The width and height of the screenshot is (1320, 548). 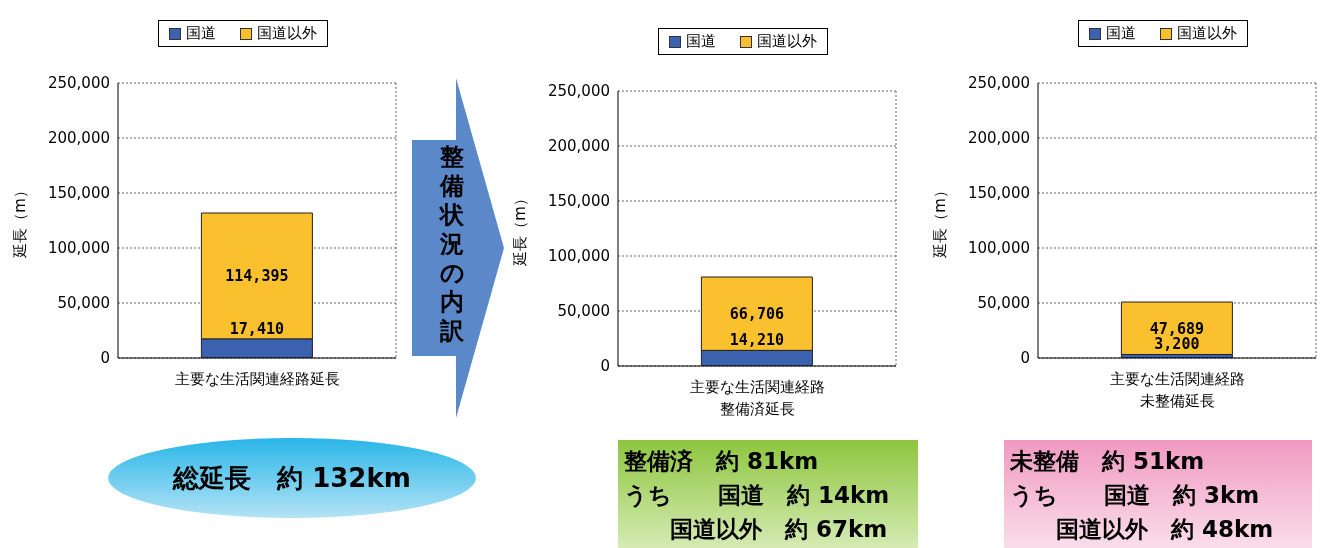 I want to click on text: 未整備 約 51km, so click(x=1108, y=461).